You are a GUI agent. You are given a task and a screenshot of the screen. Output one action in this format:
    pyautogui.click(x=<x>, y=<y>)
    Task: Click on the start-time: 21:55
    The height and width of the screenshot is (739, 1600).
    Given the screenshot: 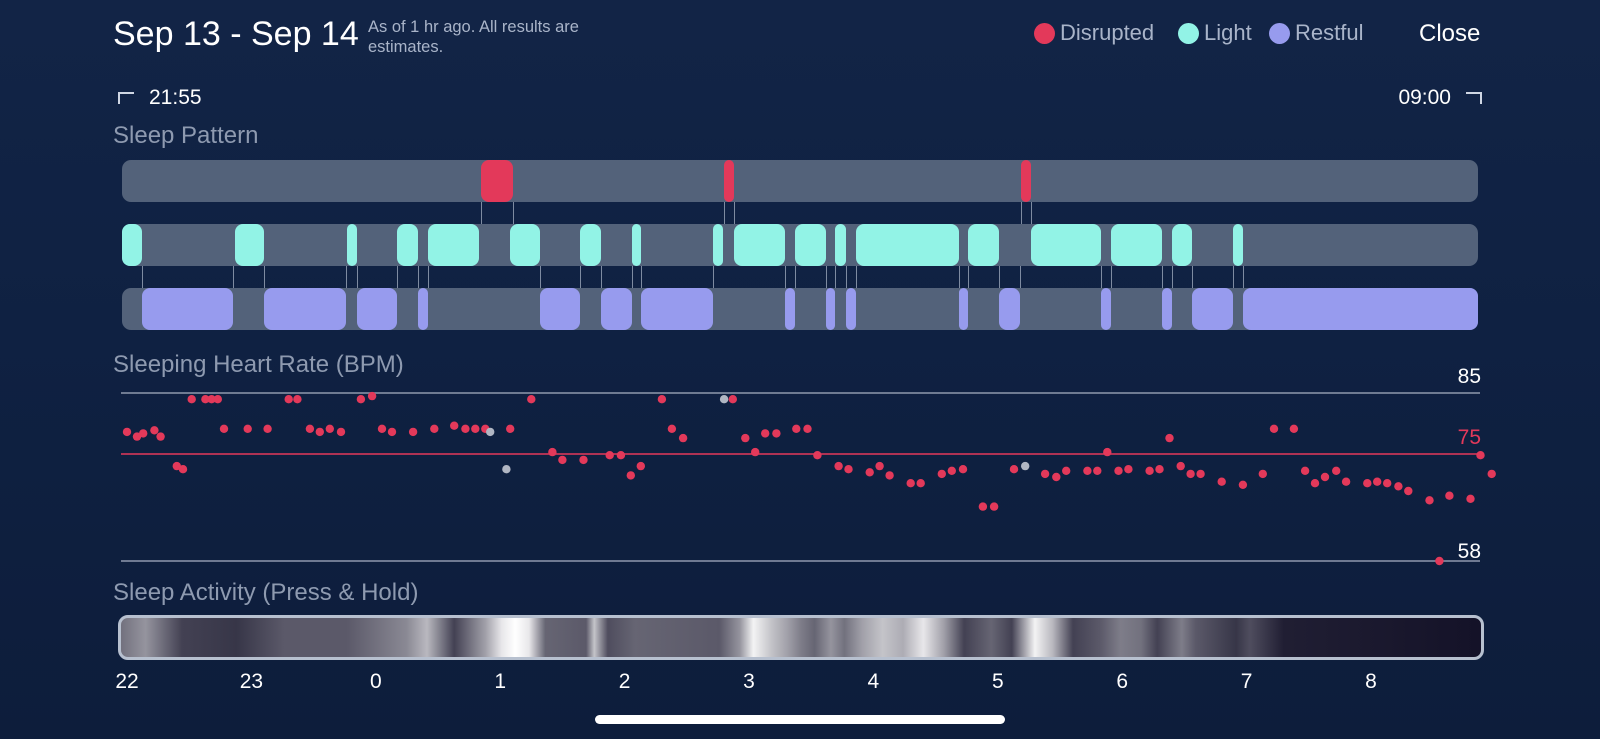 What is the action you would take?
    pyautogui.click(x=175, y=97)
    